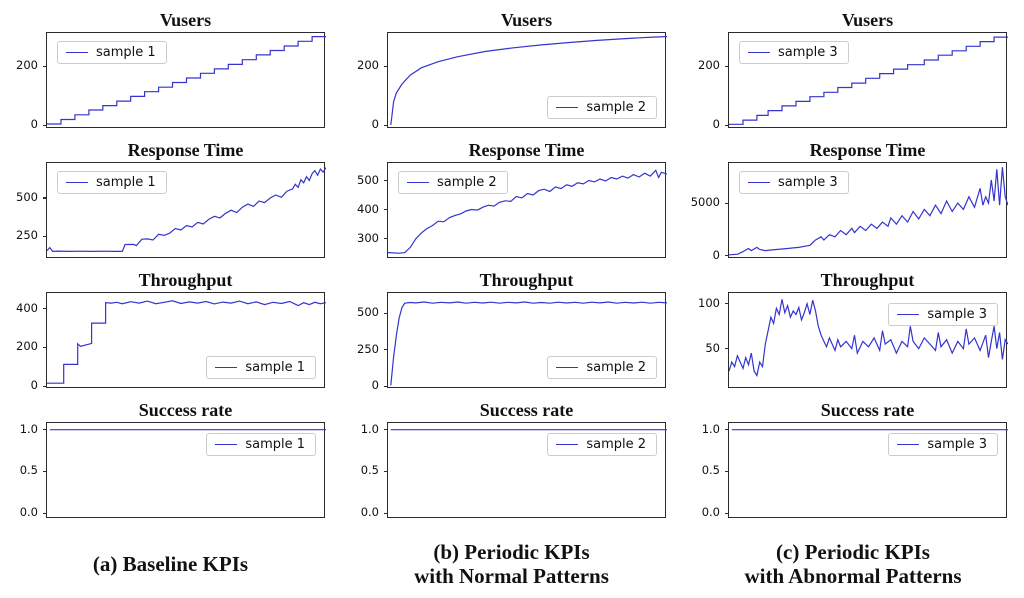  I want to click on plot-wrap: sample 1 250 500, so click(178, 210).